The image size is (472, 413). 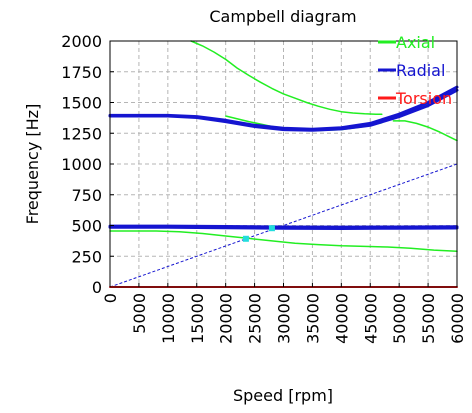 I want to click on y-tick-label: 2000, so click(x=81, y=41).